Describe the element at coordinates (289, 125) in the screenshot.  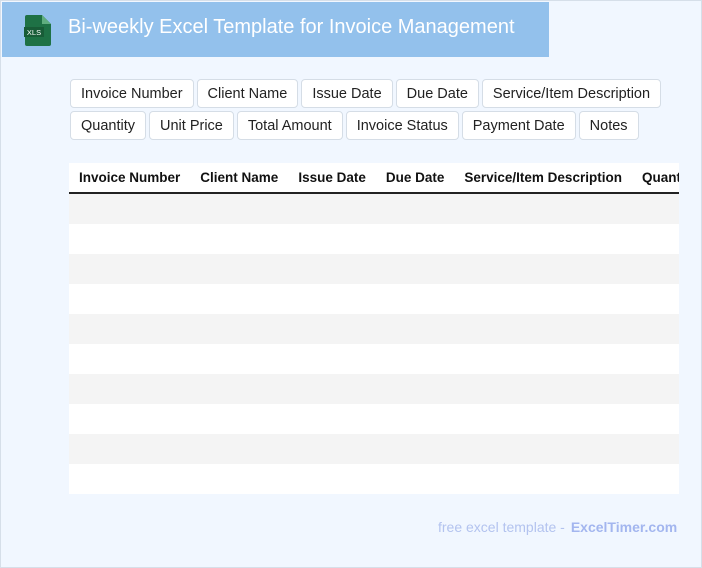
I see `field-tag: Total Amount` at that location.